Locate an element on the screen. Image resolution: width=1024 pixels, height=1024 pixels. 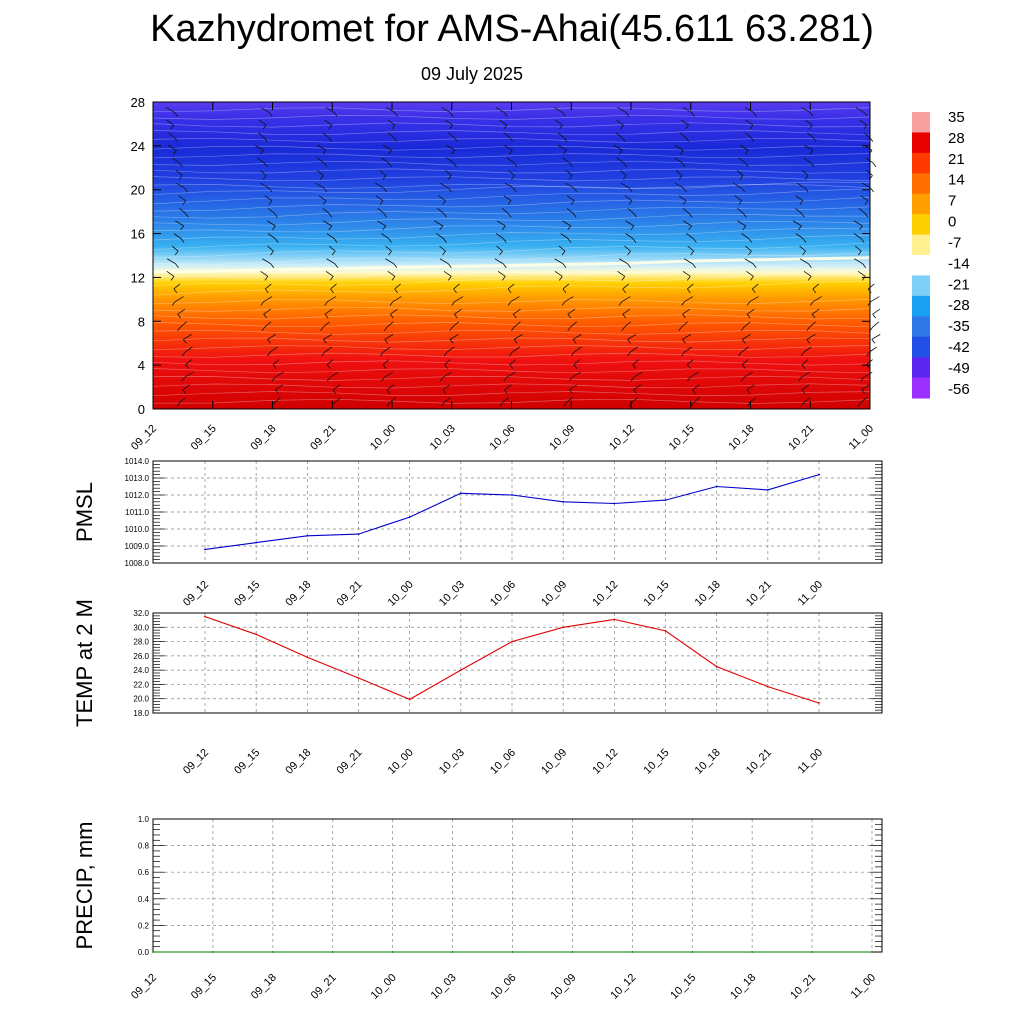
x-tick-label: 11_00 is located at coordinates (864, 987).